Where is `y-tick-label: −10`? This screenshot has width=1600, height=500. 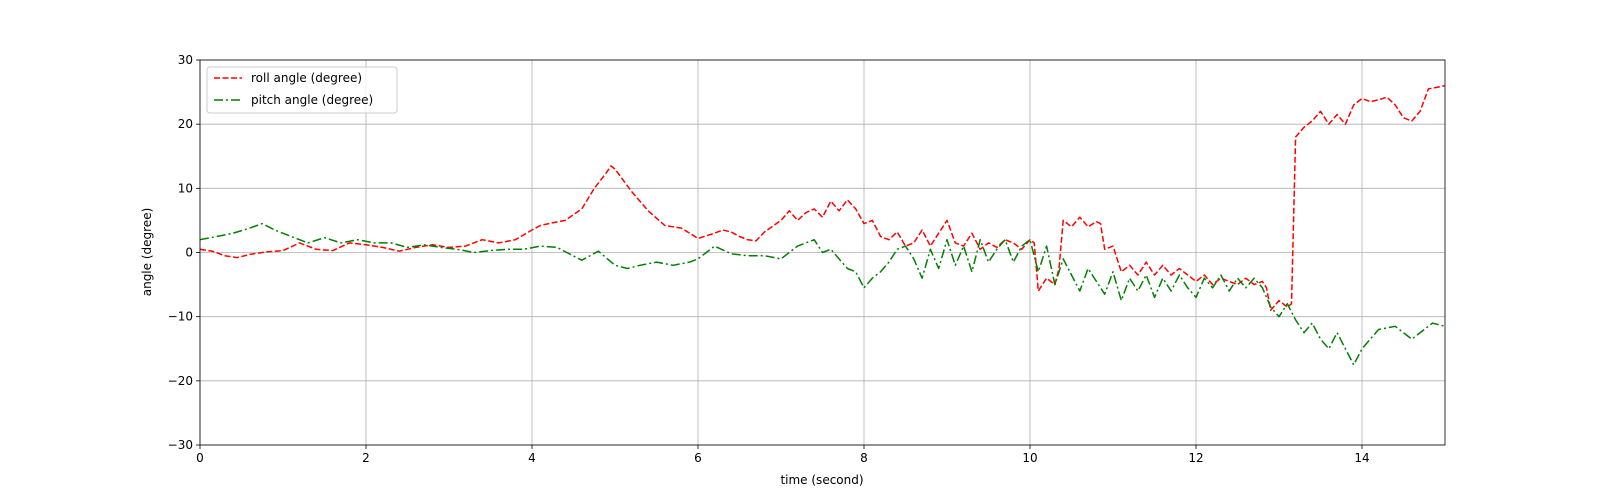 y-tick-label: −10 is located at coordinates (180, 317).